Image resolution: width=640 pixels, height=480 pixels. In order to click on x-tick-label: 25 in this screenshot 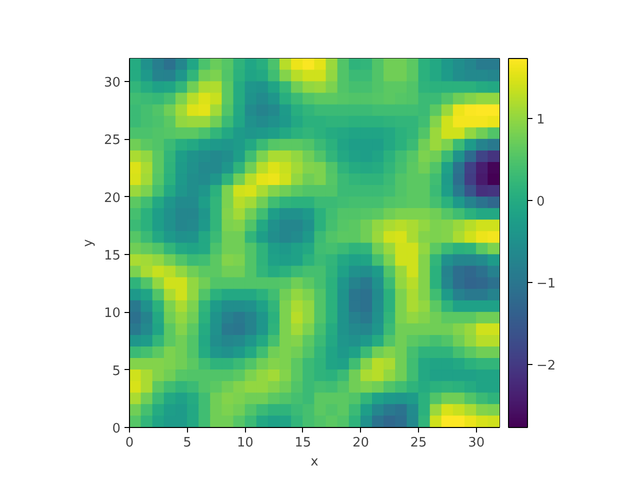, I will do `click(418, 443)`.